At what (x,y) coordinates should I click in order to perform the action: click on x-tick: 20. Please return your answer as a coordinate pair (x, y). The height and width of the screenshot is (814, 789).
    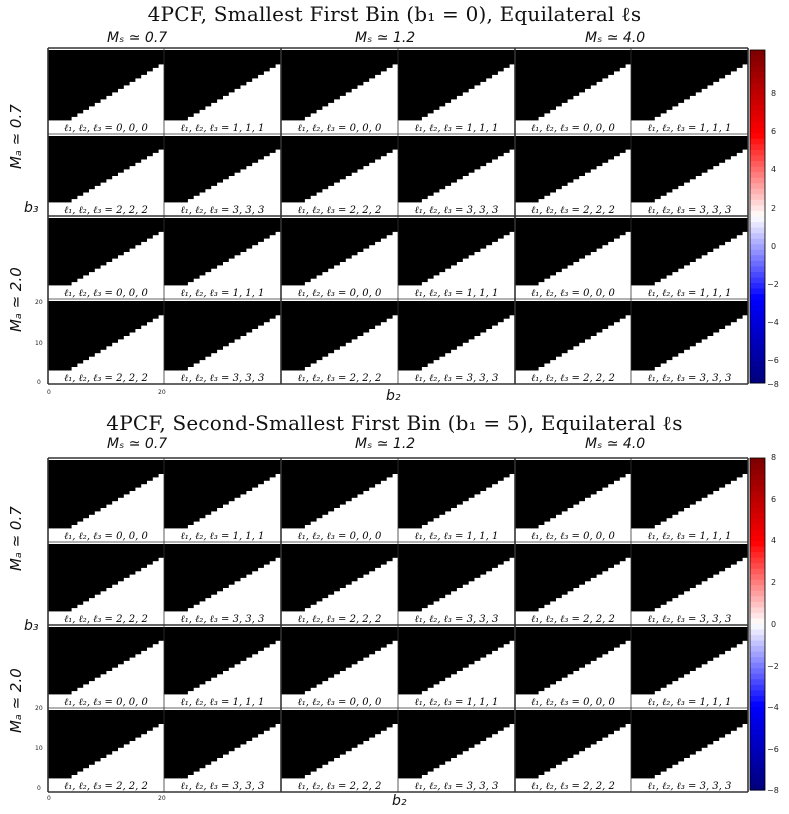
    Looking at the image, I should click on (162, 798).